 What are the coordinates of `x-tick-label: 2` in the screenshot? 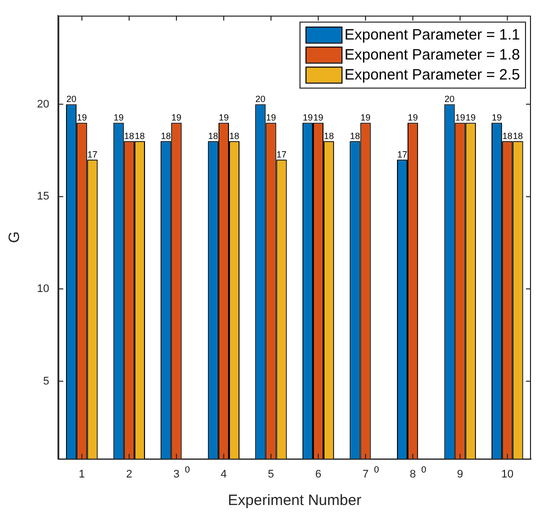 It's located at (129, 474).